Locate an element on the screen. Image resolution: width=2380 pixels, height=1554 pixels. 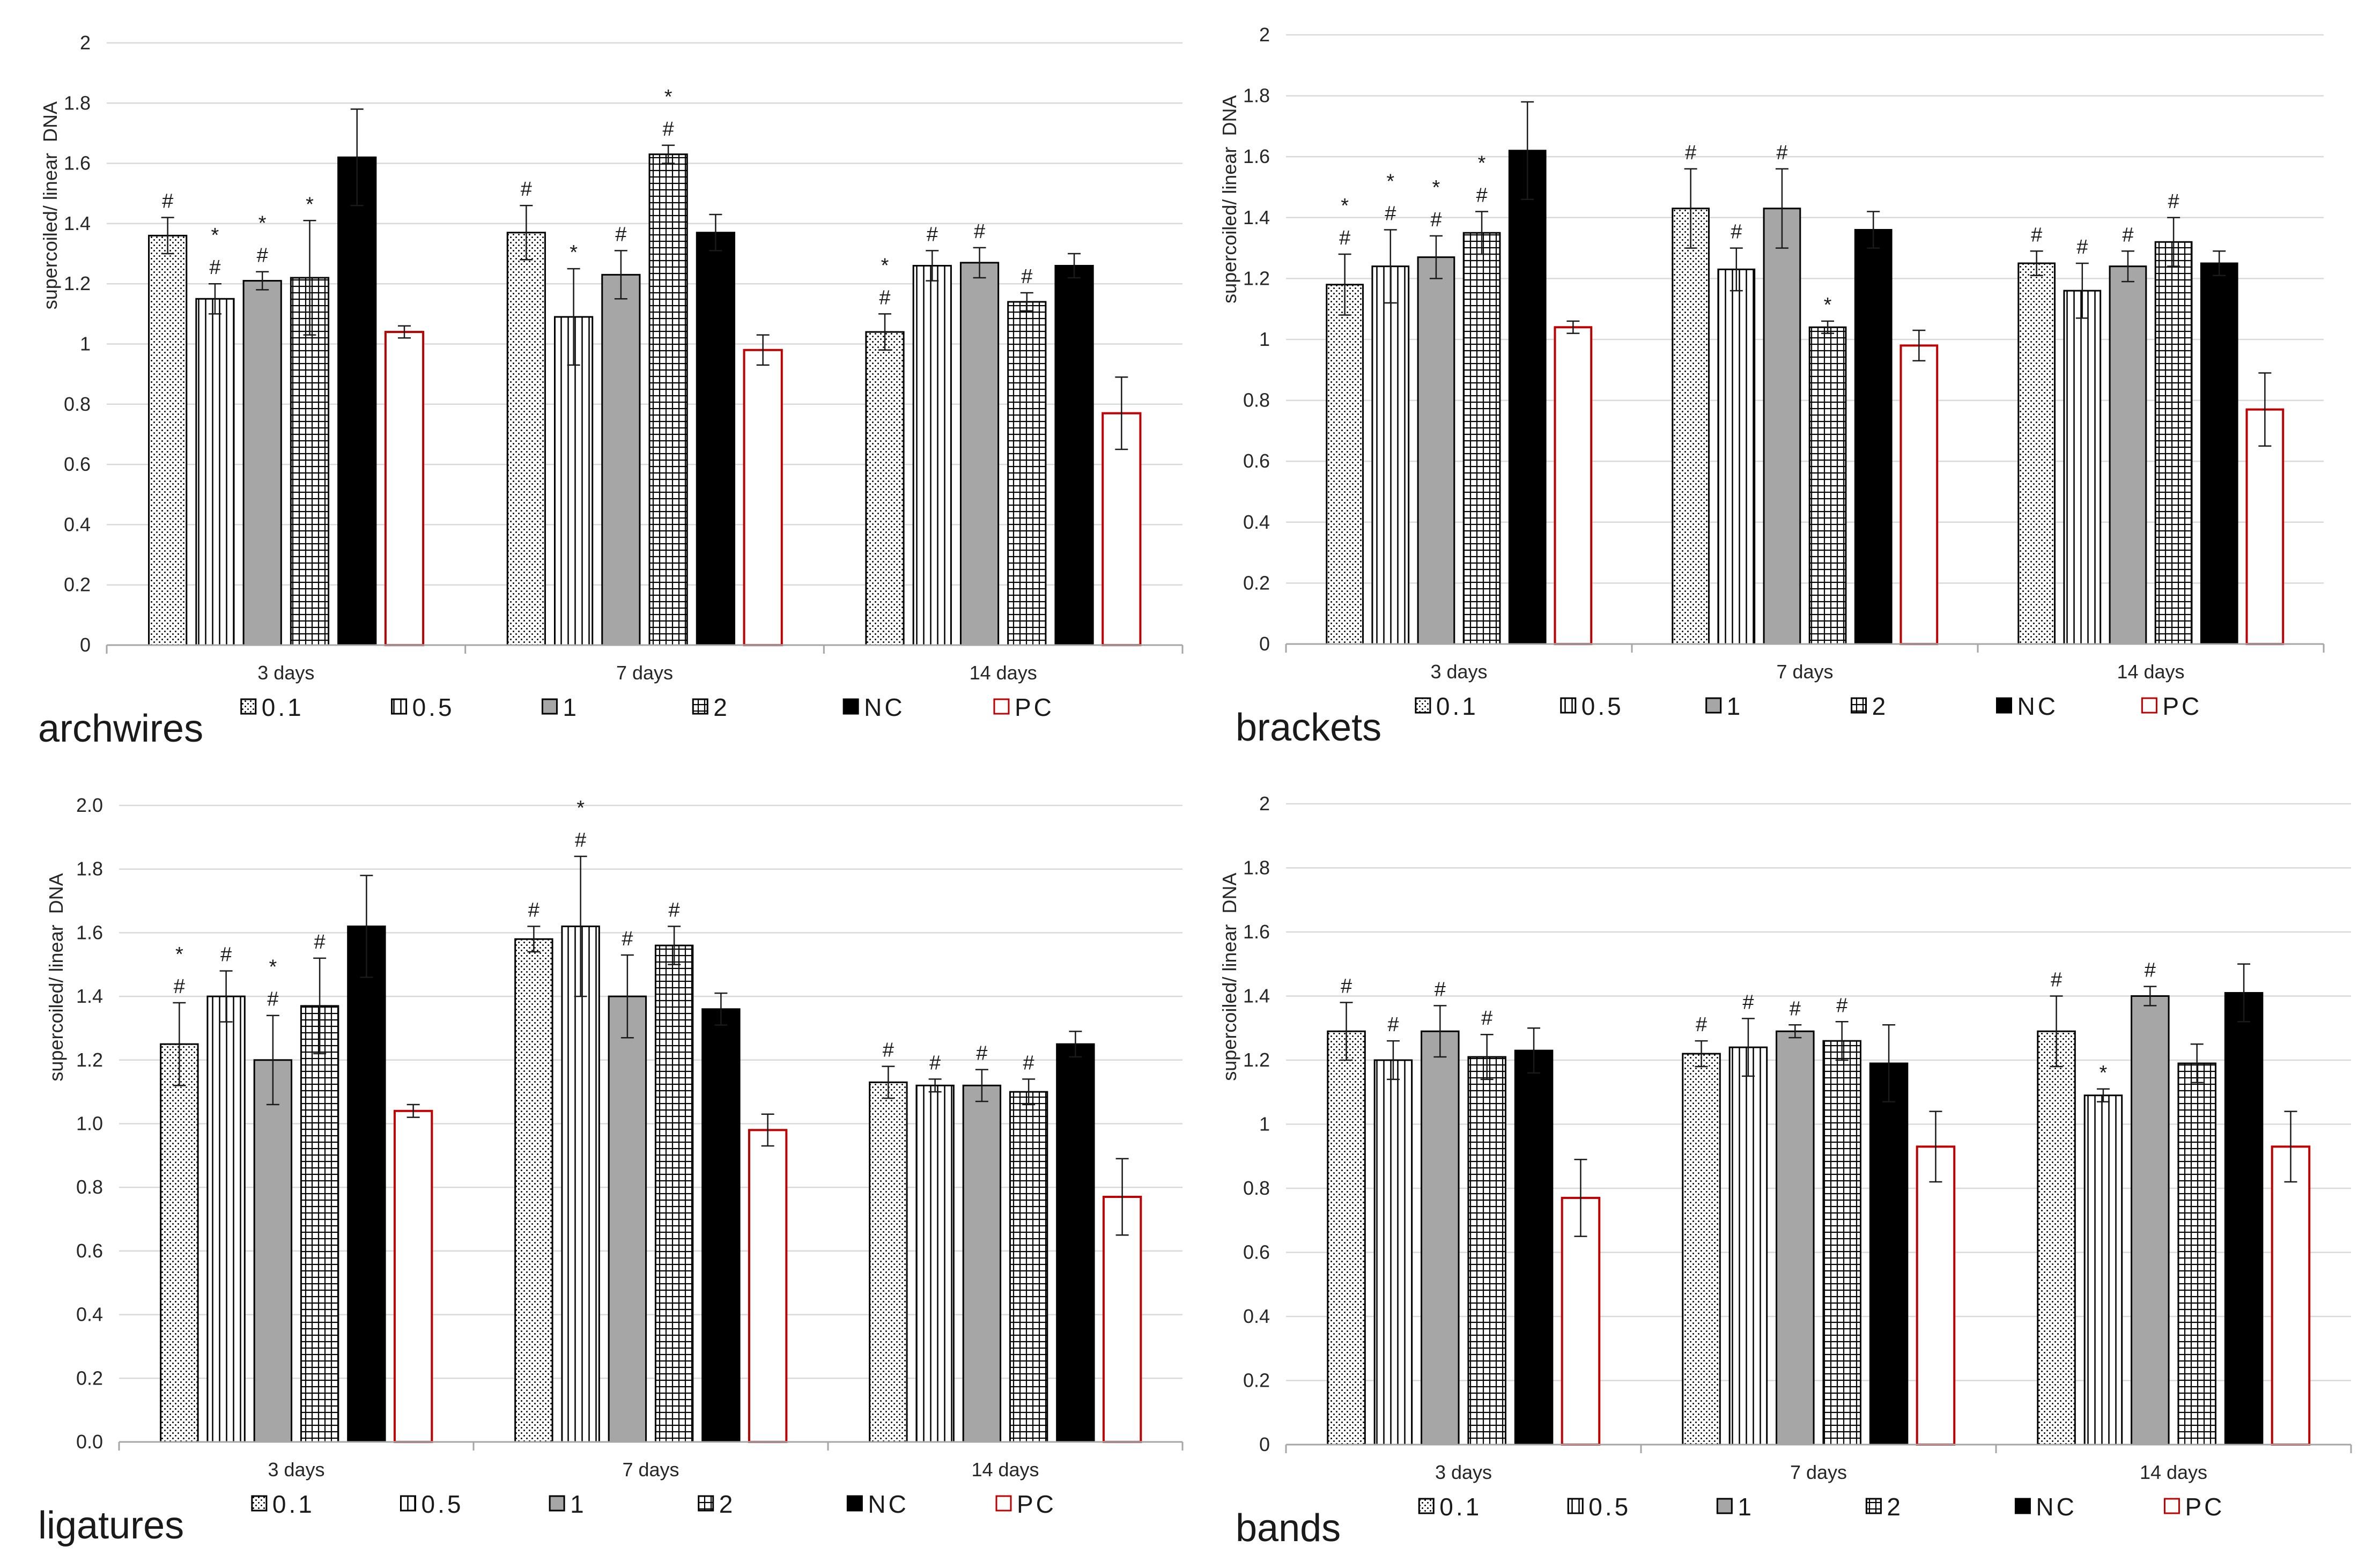
y-tick-label: 0.0 is located at coordinates (89, 1442).